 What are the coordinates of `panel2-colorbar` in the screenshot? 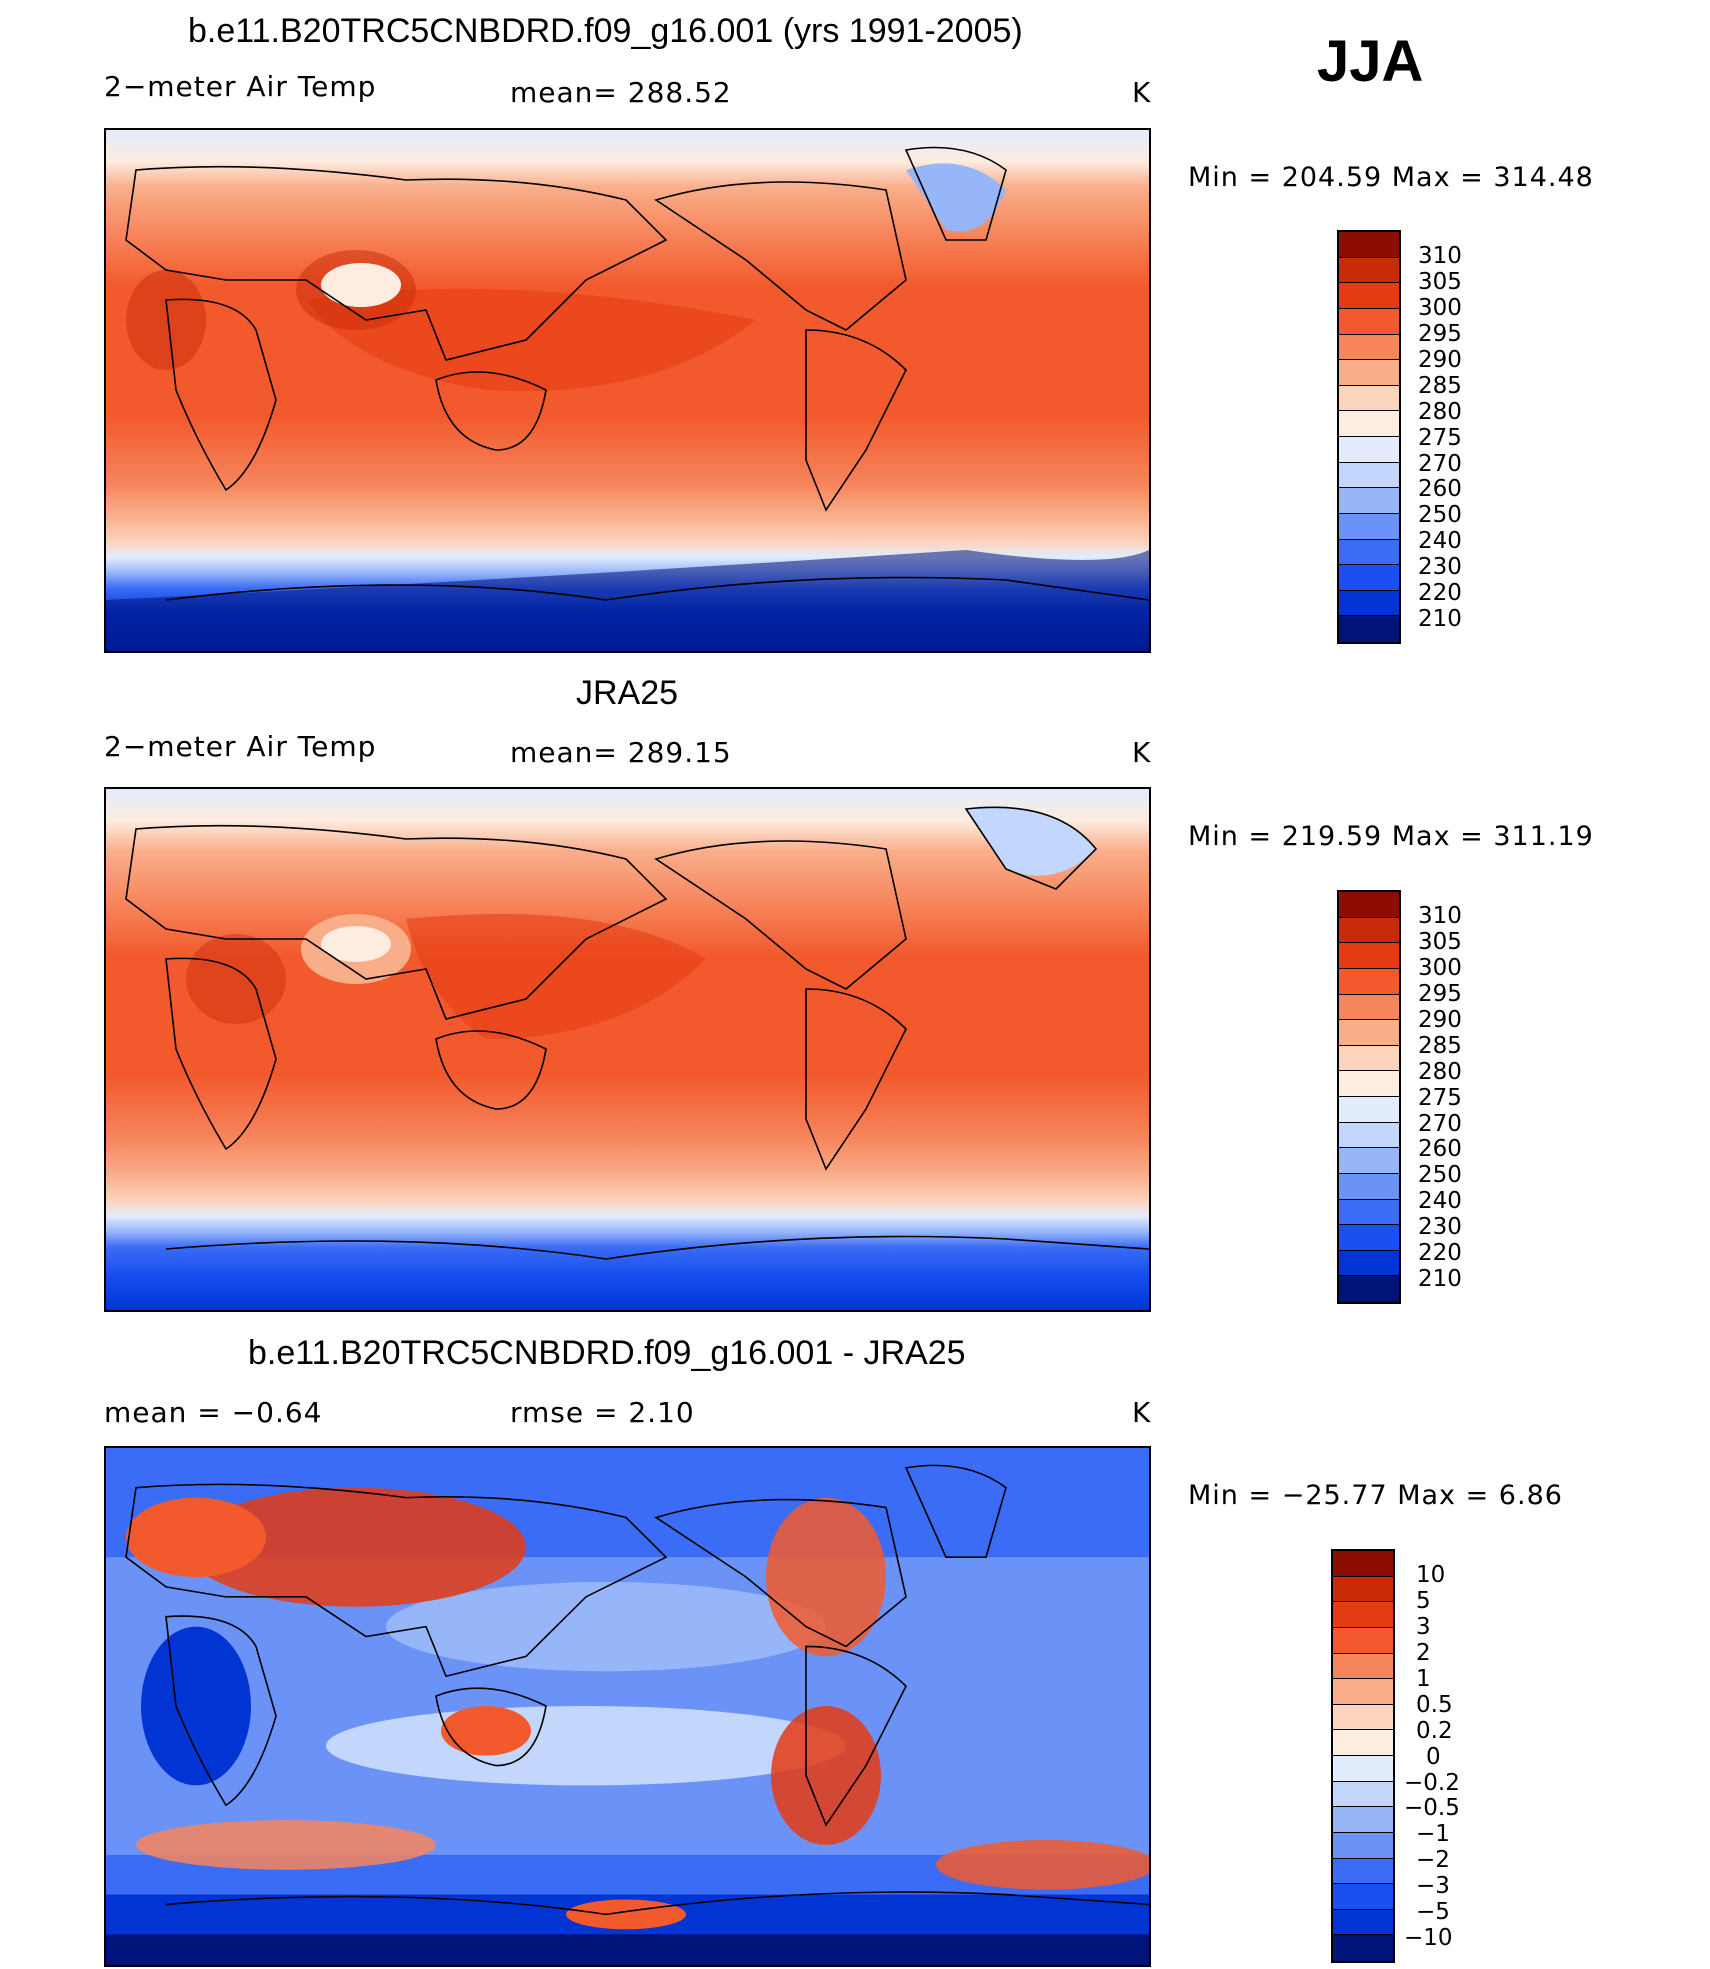 It's located at (1369, 1097).